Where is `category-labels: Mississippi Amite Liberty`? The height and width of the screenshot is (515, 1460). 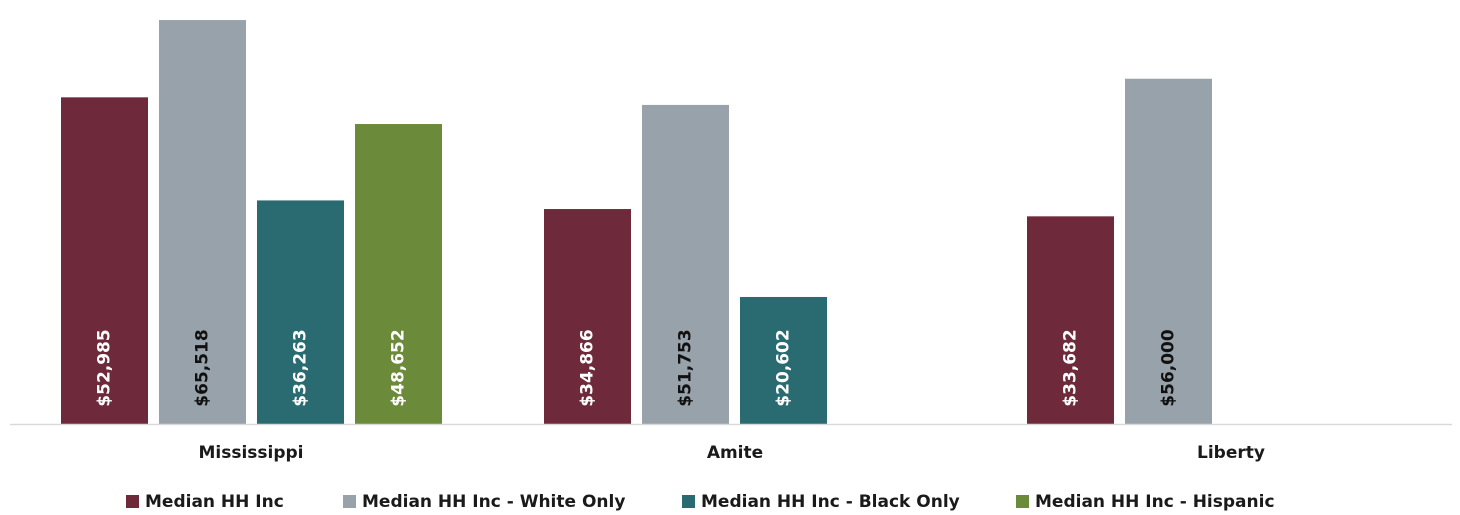
category-labels: Mississippi Amite Liberty is located at coordinates (731, 453).